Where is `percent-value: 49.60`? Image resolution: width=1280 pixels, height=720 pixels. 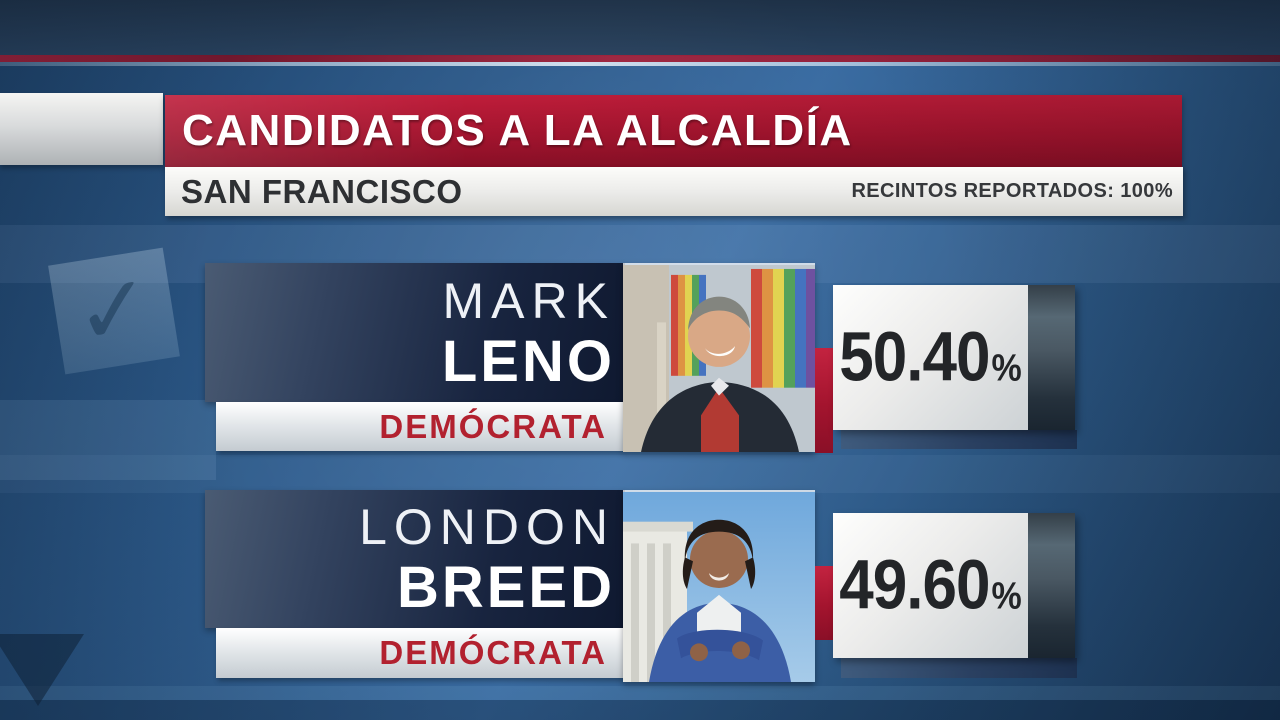 percent-value: 49.60 is located at coordinates (914, 585).